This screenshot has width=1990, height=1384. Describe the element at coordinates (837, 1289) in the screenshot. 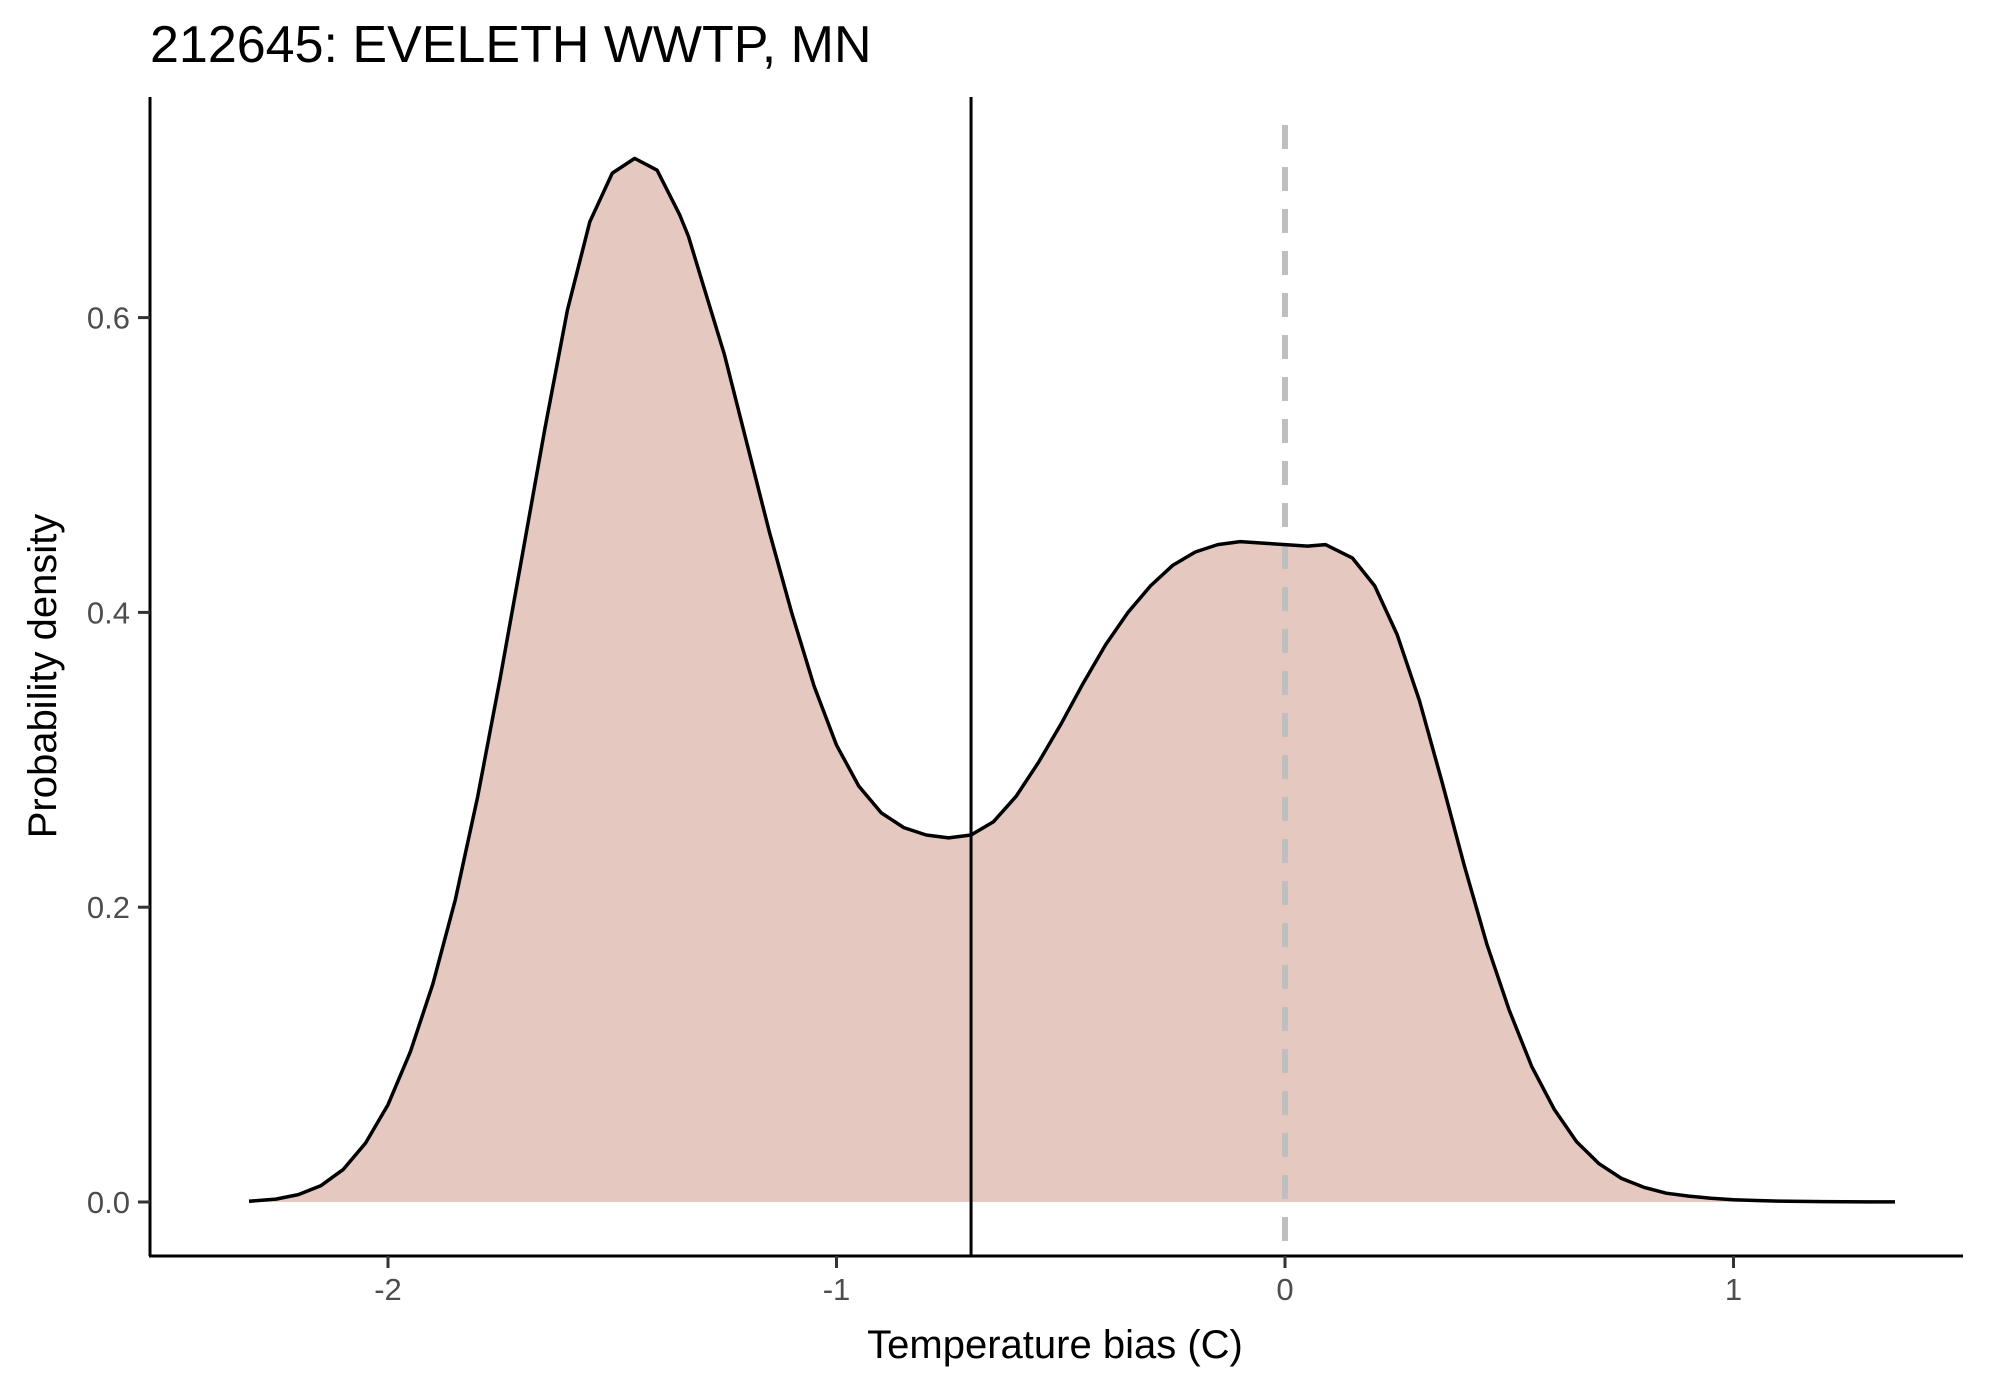

I see `x-tick-label: -1` at that location.